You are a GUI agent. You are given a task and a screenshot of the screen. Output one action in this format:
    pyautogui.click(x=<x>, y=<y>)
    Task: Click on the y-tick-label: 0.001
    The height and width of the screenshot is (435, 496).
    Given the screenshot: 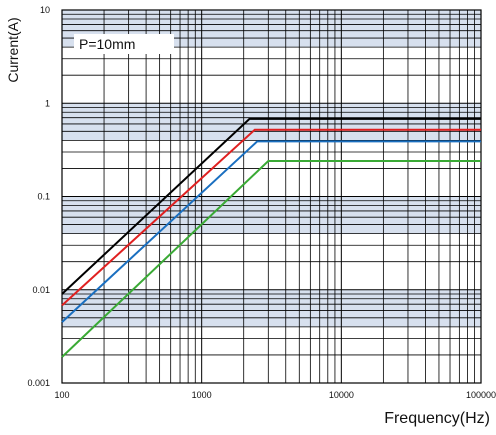 What is the action you would take?
    pyautogui.click(x=38, y=383)
    